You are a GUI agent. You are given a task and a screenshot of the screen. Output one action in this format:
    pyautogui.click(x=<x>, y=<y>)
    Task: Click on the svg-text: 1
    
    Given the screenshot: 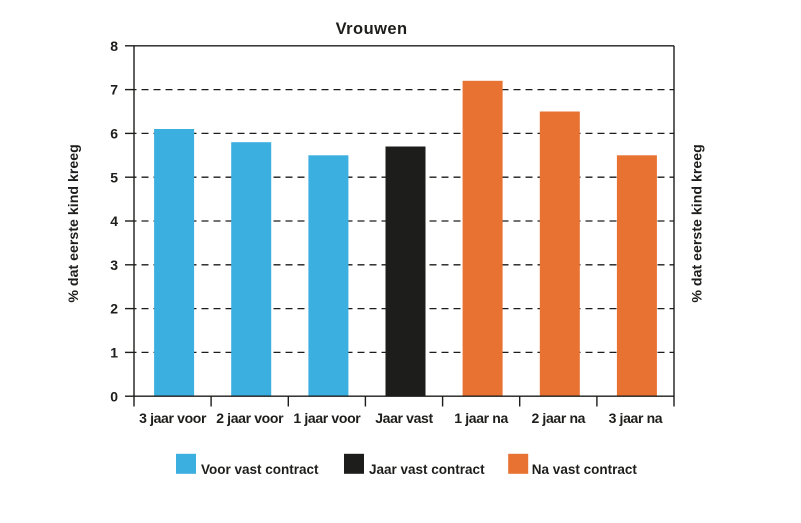 What is the action you would take?
    pyautogui.click(x=114, y=353)
    